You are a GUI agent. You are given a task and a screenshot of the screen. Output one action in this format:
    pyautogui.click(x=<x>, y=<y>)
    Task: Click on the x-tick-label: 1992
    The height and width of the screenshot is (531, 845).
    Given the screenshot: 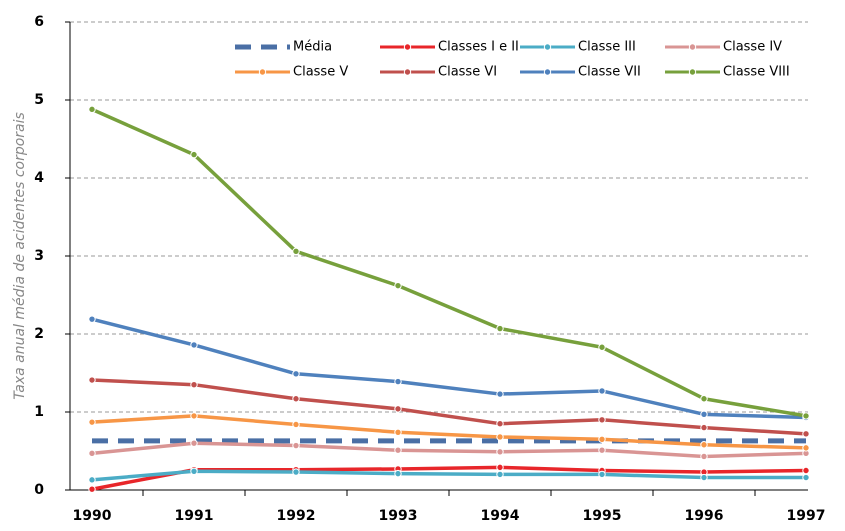 What is the action you would take?
    pyautogui.click(x=296, y=516)
    